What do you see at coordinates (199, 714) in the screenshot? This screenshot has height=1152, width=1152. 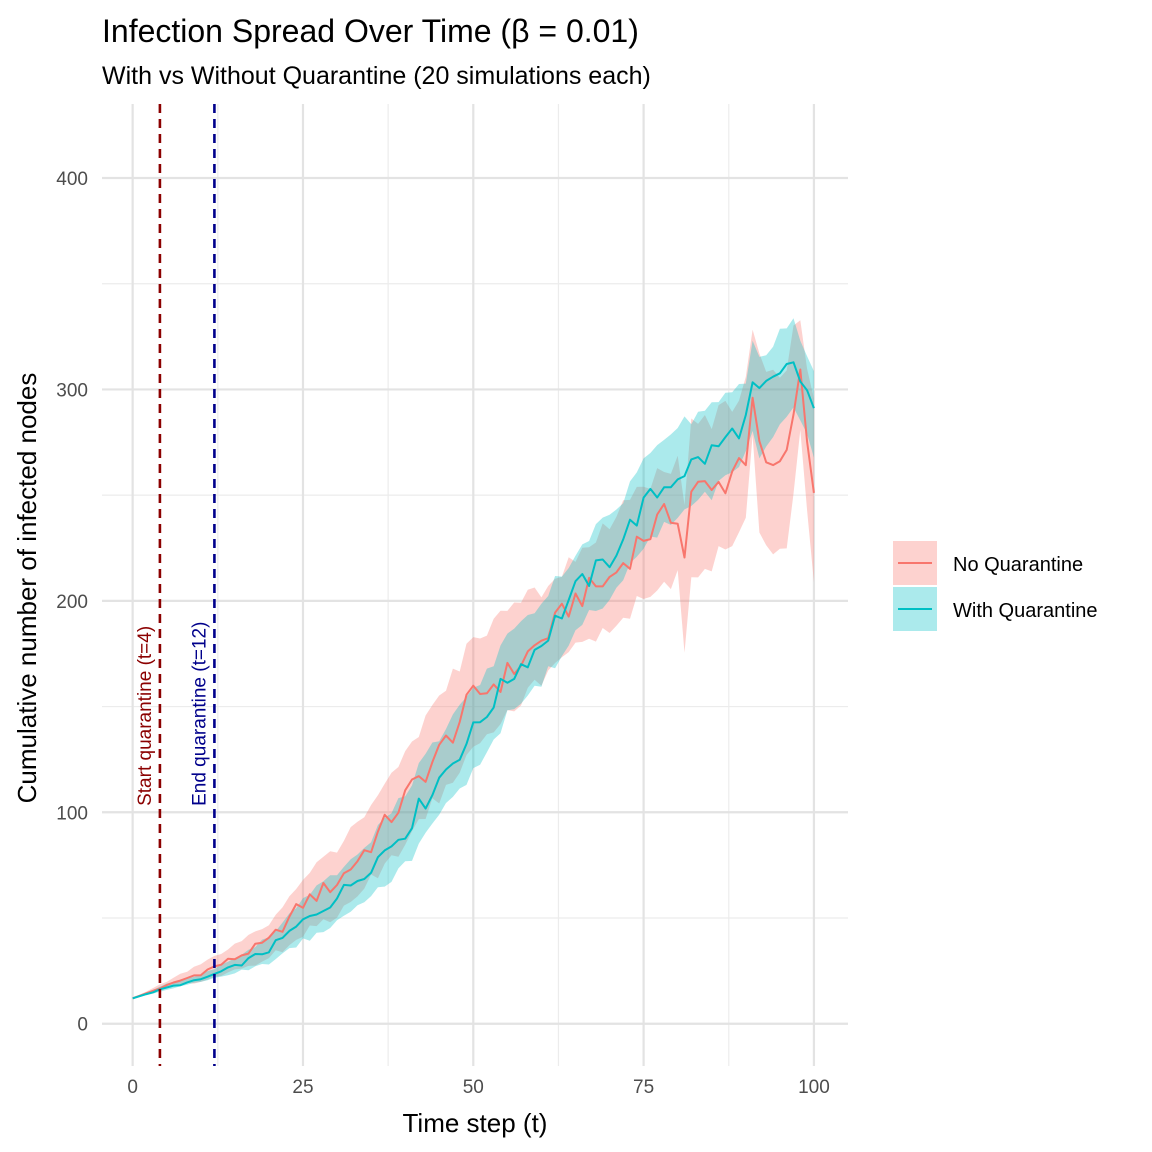 I see `quarantine-label-t12: End quarantine (t=12)` at bounding box center [199, 714].